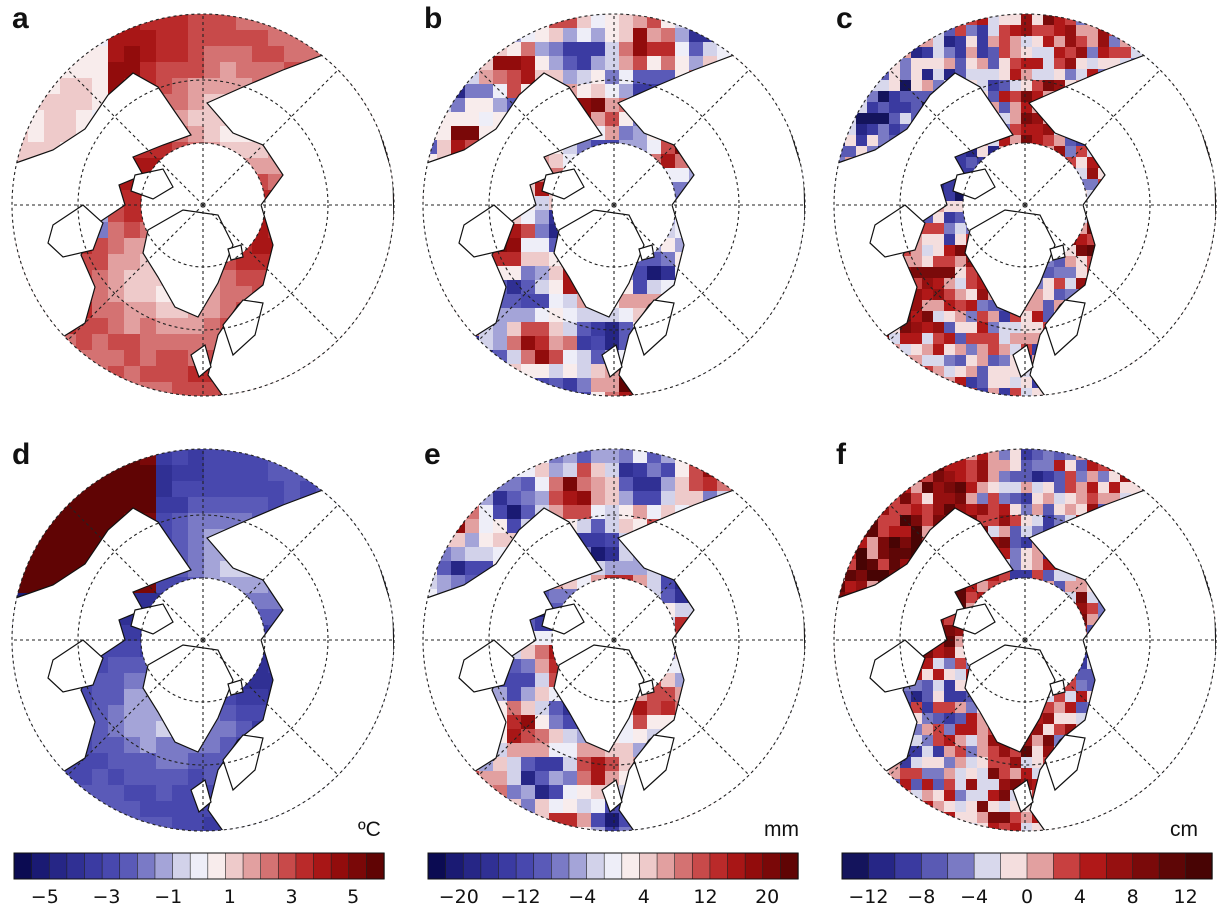  Describe the element at coordinates (168, 897) in the screenshot. I see `colorbar-tick-label: −1` at that location.